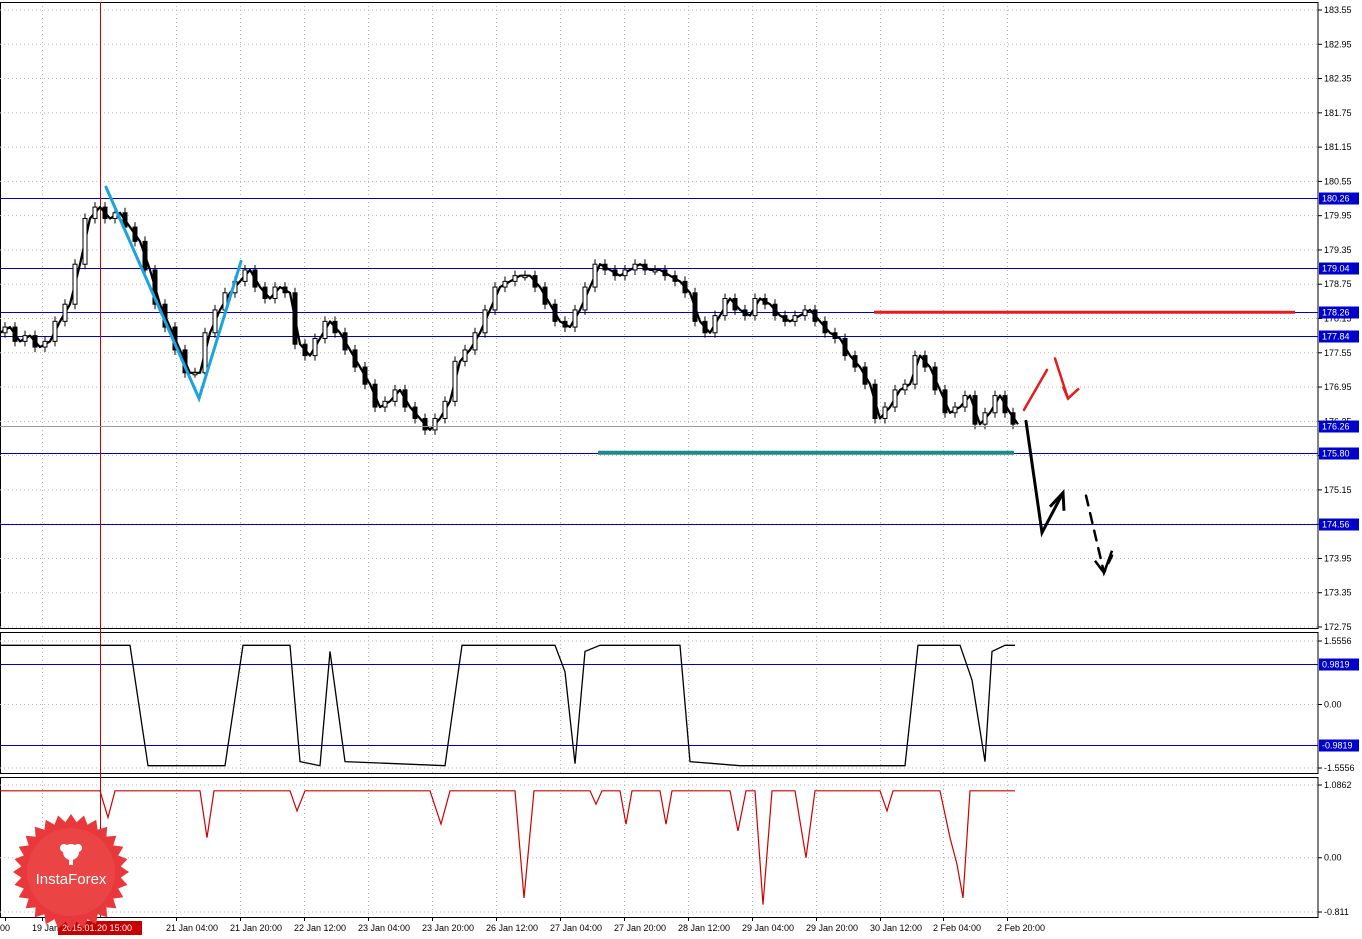  What do you see at coordinates (1338, 558) in the screenshot?
I see `y-tick-label: 173.95` at bounding box center [1338, 558].